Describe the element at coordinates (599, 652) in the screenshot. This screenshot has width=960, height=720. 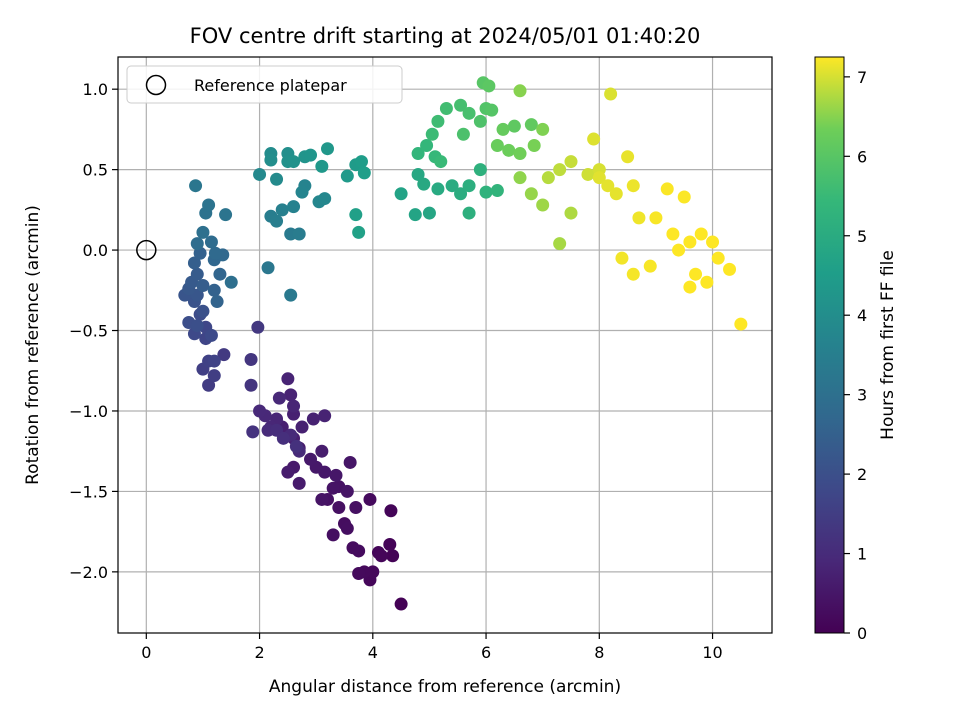
I see `x-tick-label: 8` at that location.